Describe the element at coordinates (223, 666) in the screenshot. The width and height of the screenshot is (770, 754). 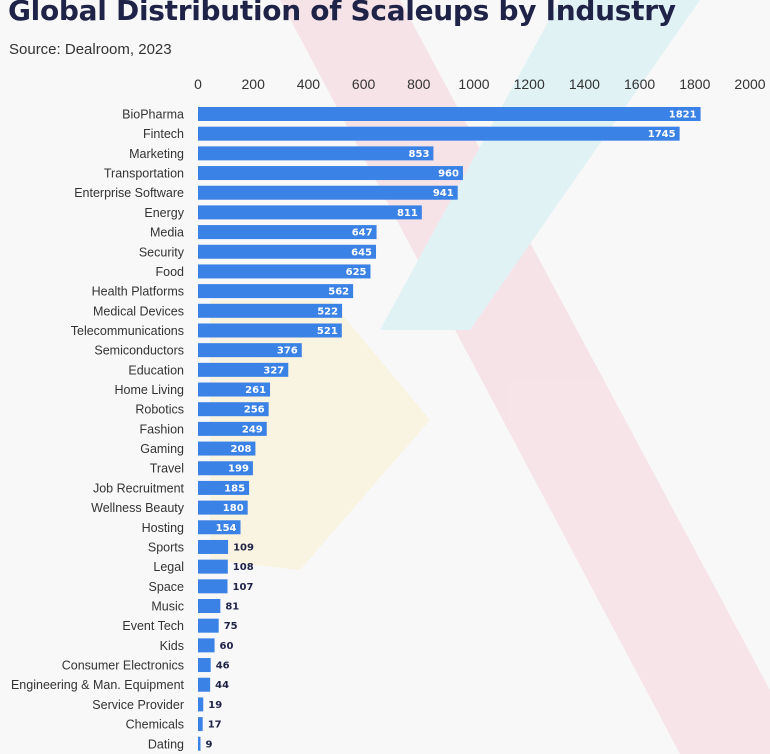
I see `value-label: 46` at that location.